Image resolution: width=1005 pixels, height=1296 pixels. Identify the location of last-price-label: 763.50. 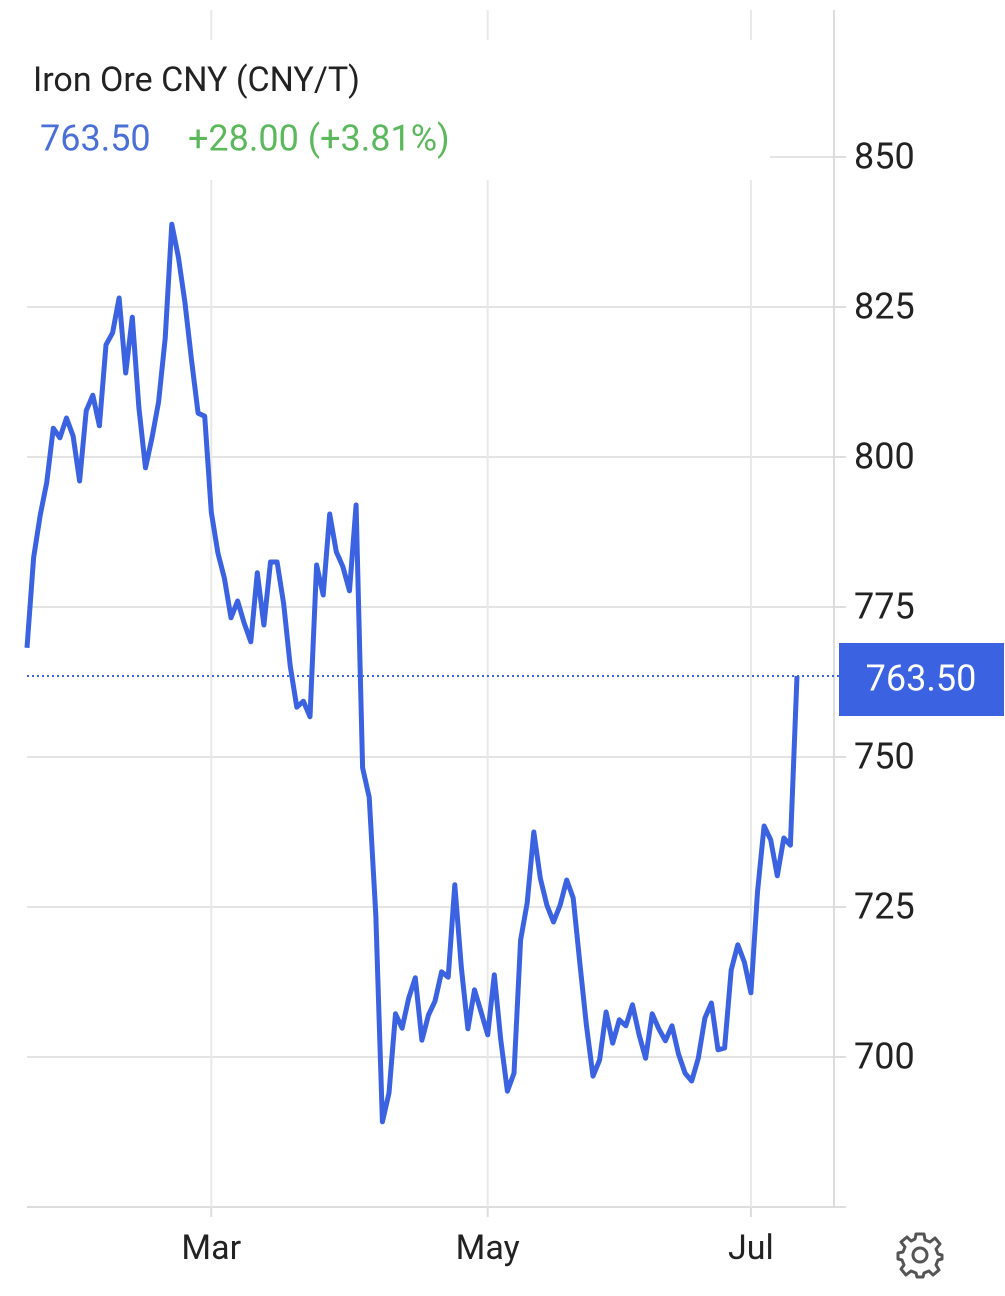
(921, 679).